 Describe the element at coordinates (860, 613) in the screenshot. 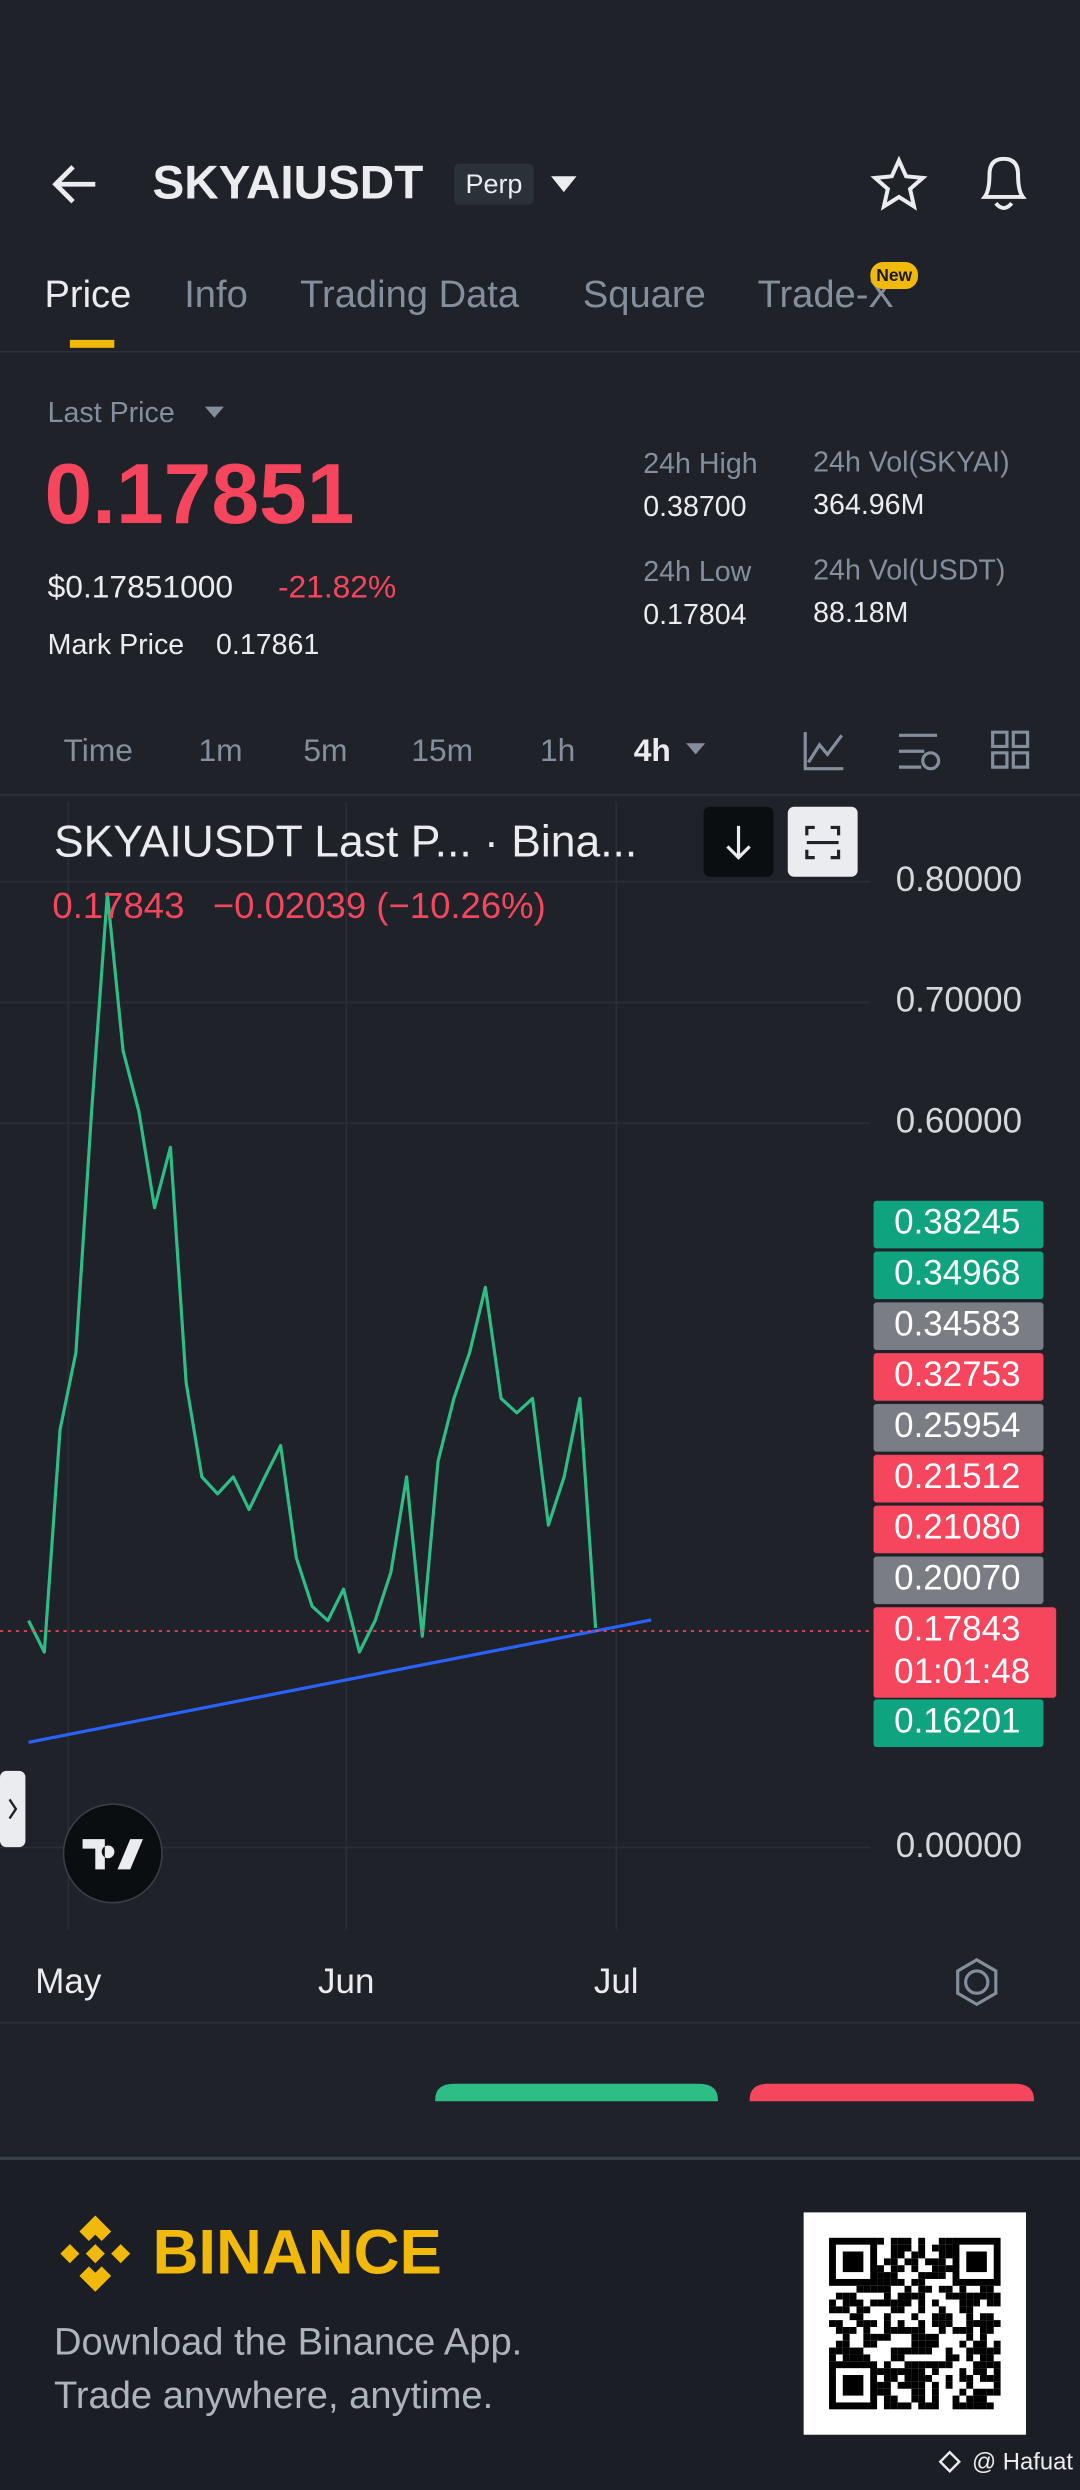

I see `stat-value: 88.18M` at that location.